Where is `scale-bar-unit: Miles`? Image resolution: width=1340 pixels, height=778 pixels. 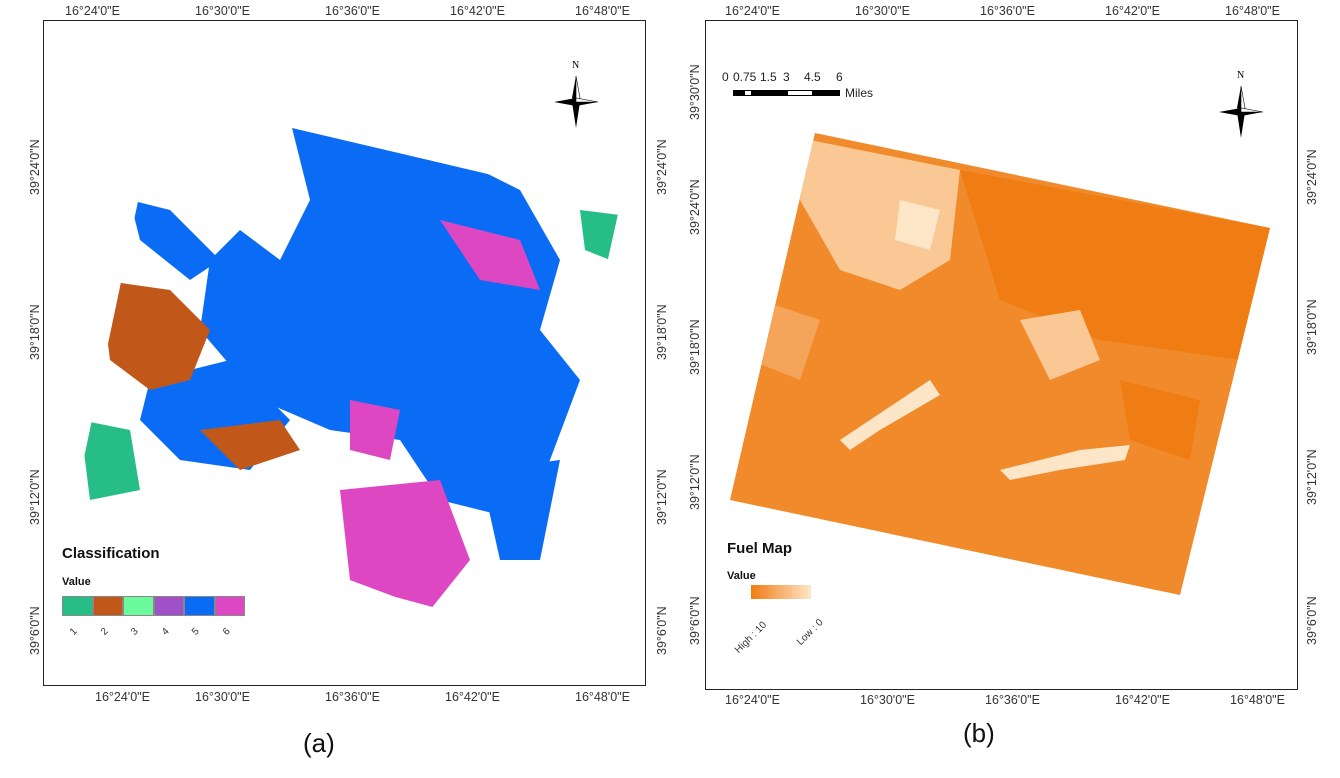
scale-bar-unit: Miles is located at coordinates (859, 93).